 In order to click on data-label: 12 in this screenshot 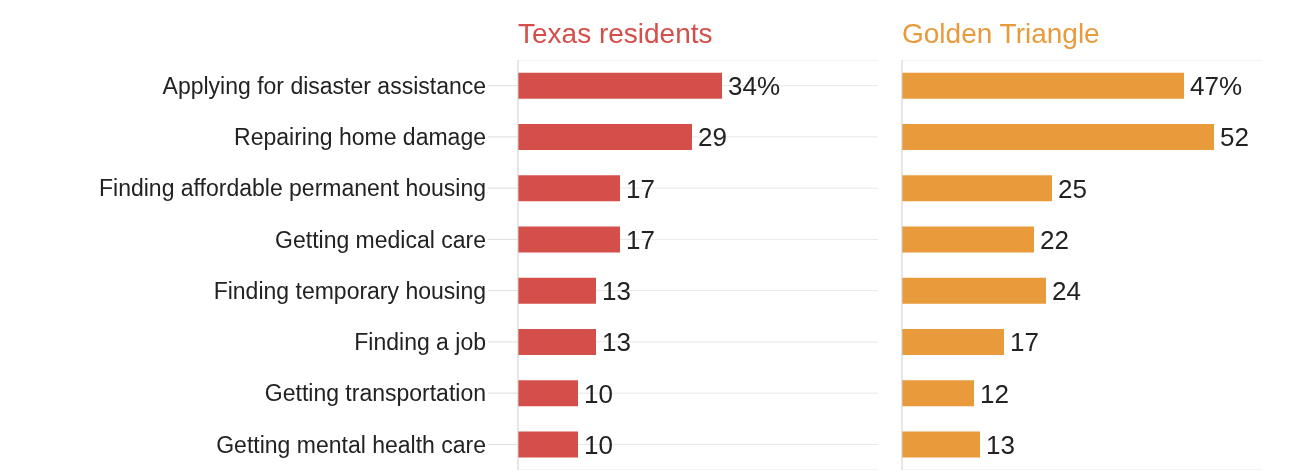, I will do `click(994, 393)`.